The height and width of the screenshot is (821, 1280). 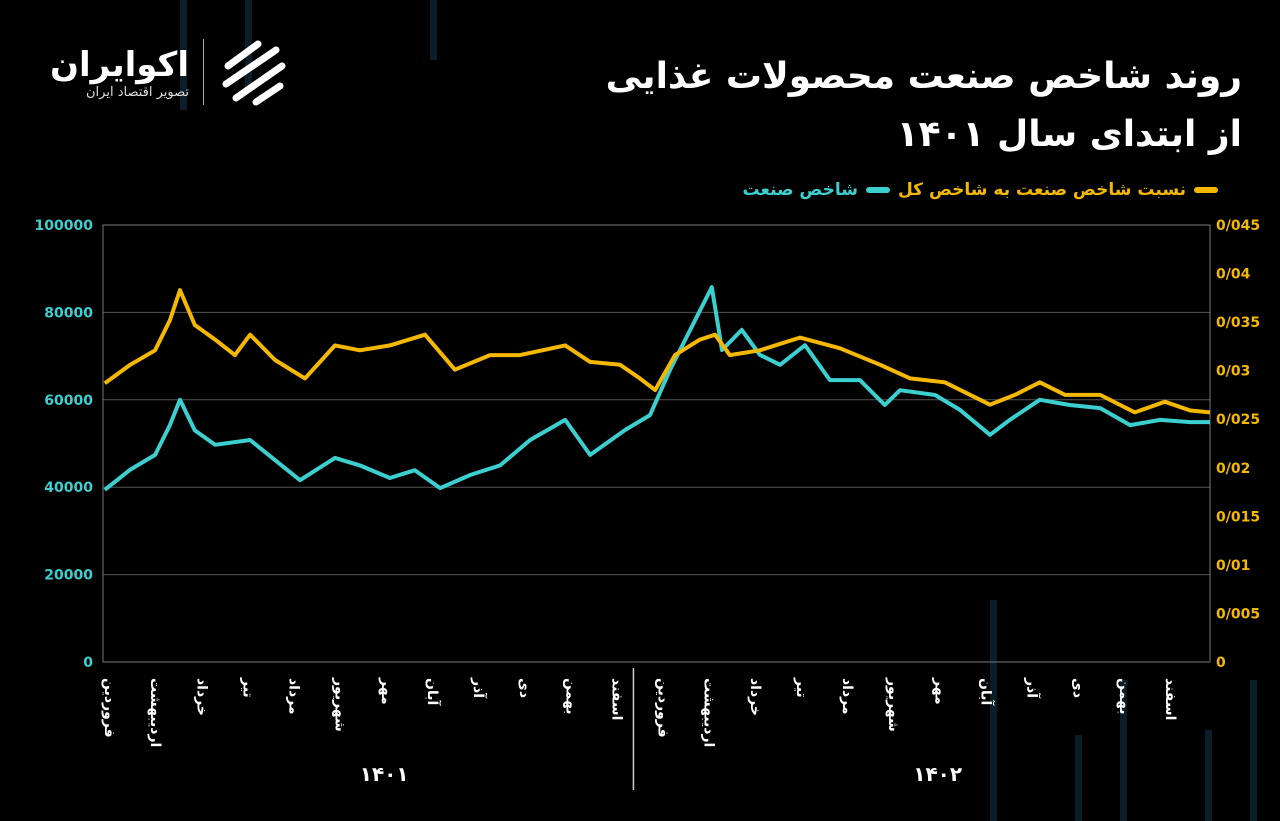 I want to click on title-line-1: روند شاخص صنعت محصولات غذایی, so click(x=923, y=76).